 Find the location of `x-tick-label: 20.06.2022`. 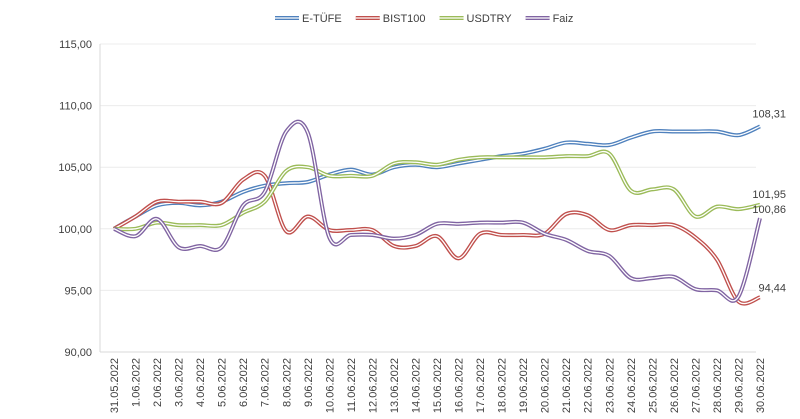

x-tick-label: 20.06.2022 is located at coordinates (546, 385).